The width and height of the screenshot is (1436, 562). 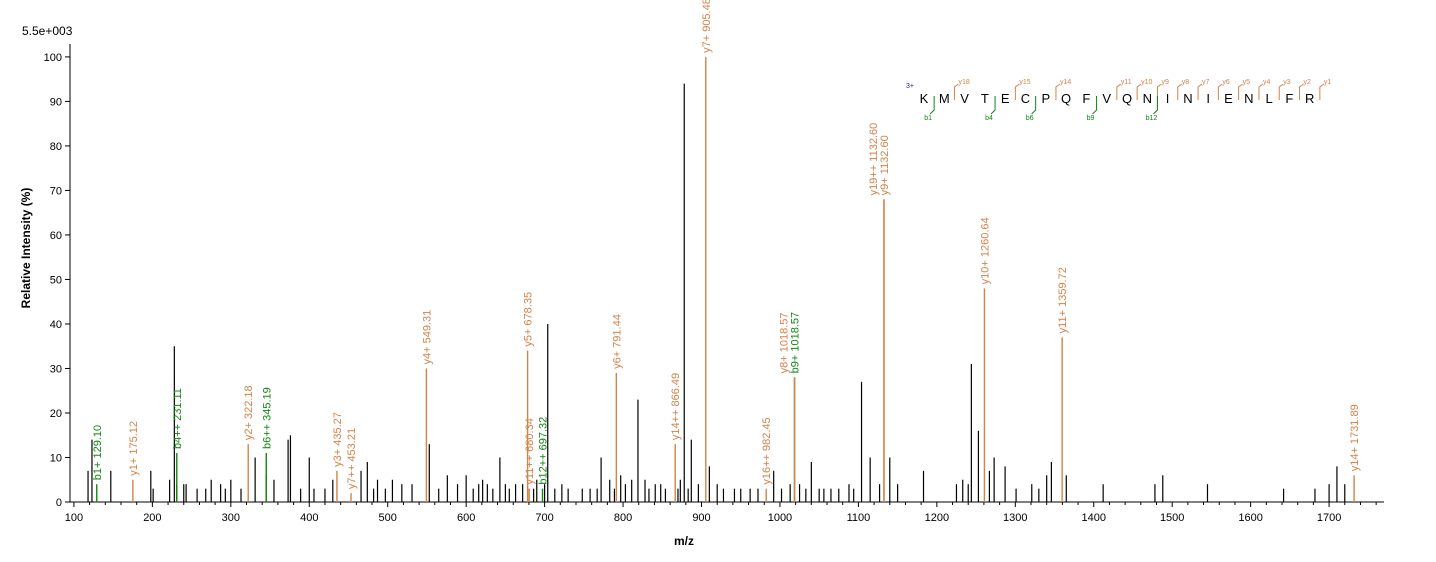 What do you see at coordinates (249, 412) in the screenshot?
I see `peak-label: y2+ 322.18` at bounding box center [249, 412].